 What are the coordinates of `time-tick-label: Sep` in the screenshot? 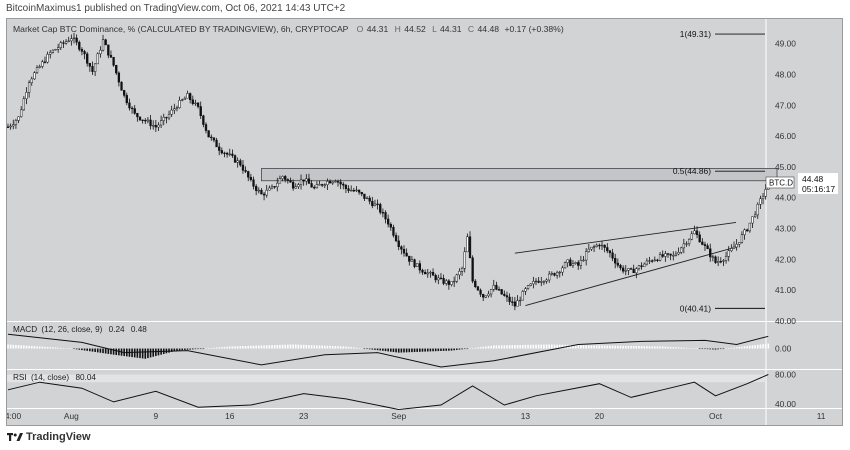 It's located at (398, 416).